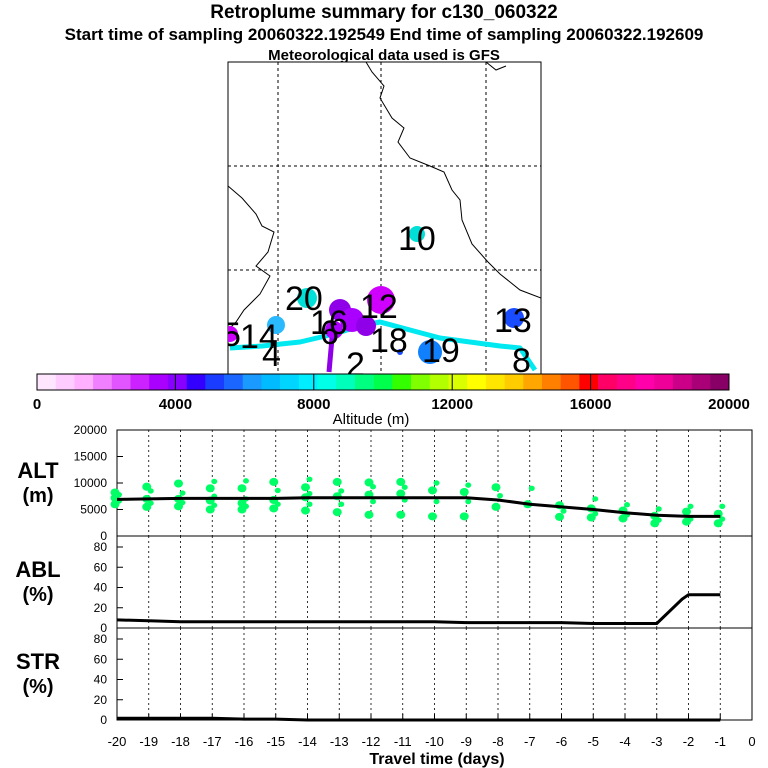 The image size is (768, 768). I want to click on trajectory-branch, so click(330, 355).